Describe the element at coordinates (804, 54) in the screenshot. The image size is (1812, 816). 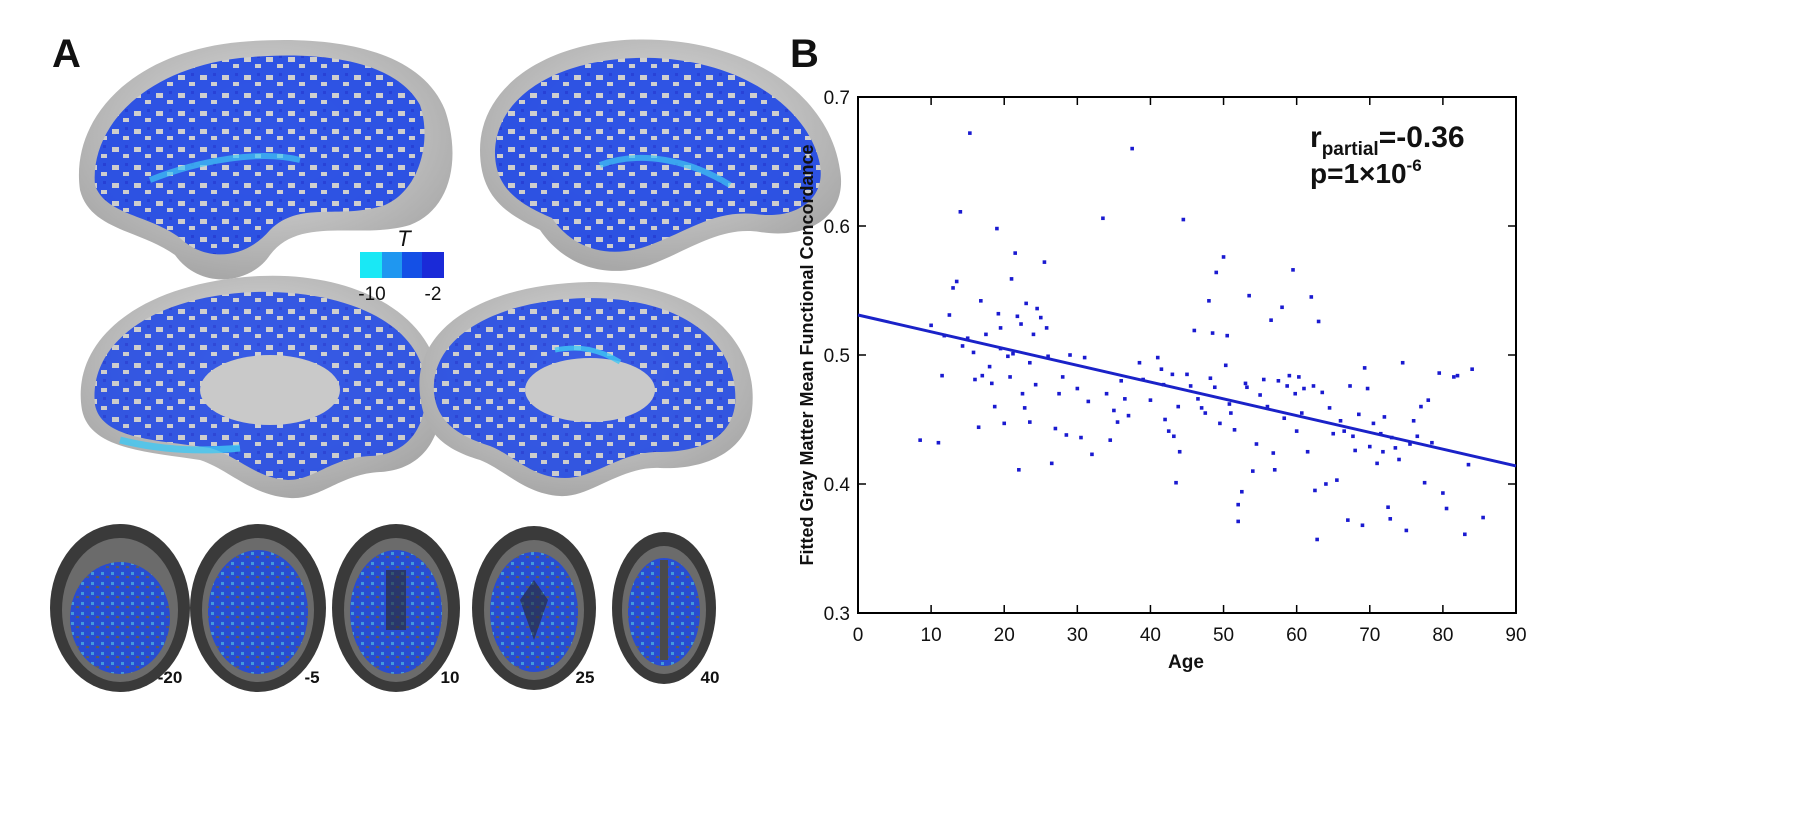
I see `panel-b-label: B` at that location.